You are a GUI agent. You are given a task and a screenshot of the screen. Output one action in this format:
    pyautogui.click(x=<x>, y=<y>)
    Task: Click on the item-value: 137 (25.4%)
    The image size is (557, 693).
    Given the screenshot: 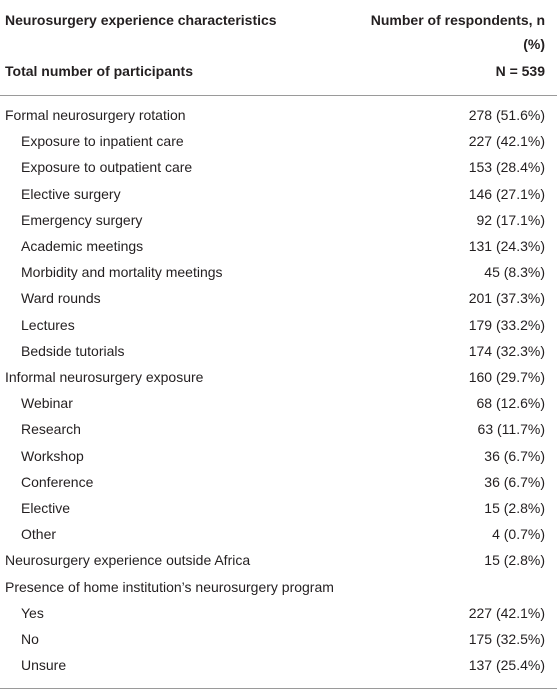 What is the action you would take?
    pyautogui.click(x=506, y=665)
    